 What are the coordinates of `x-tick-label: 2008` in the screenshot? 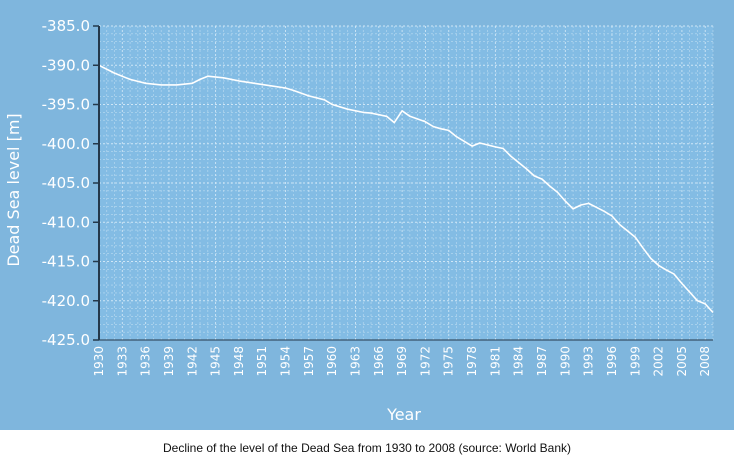 It's located at (705, 361).